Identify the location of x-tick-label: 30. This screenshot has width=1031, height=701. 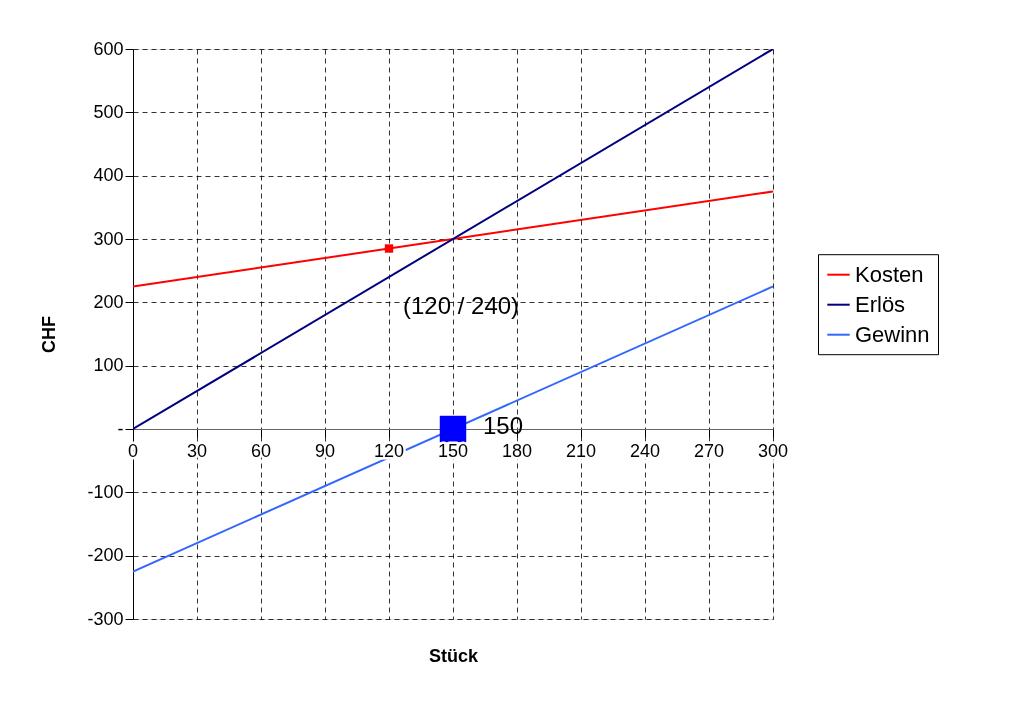
(197, 451).